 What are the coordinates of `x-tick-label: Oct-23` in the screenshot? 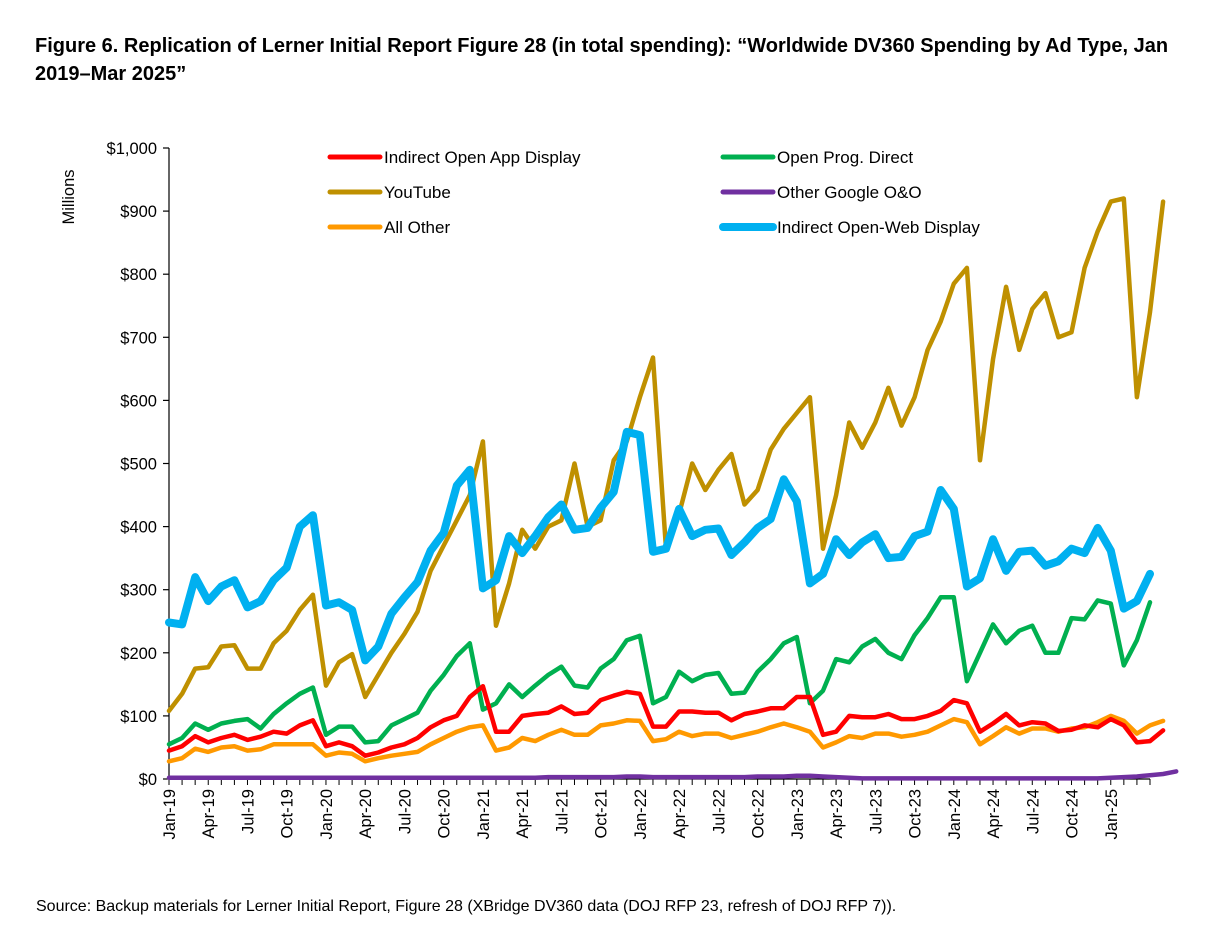 It's located at (916, 814).